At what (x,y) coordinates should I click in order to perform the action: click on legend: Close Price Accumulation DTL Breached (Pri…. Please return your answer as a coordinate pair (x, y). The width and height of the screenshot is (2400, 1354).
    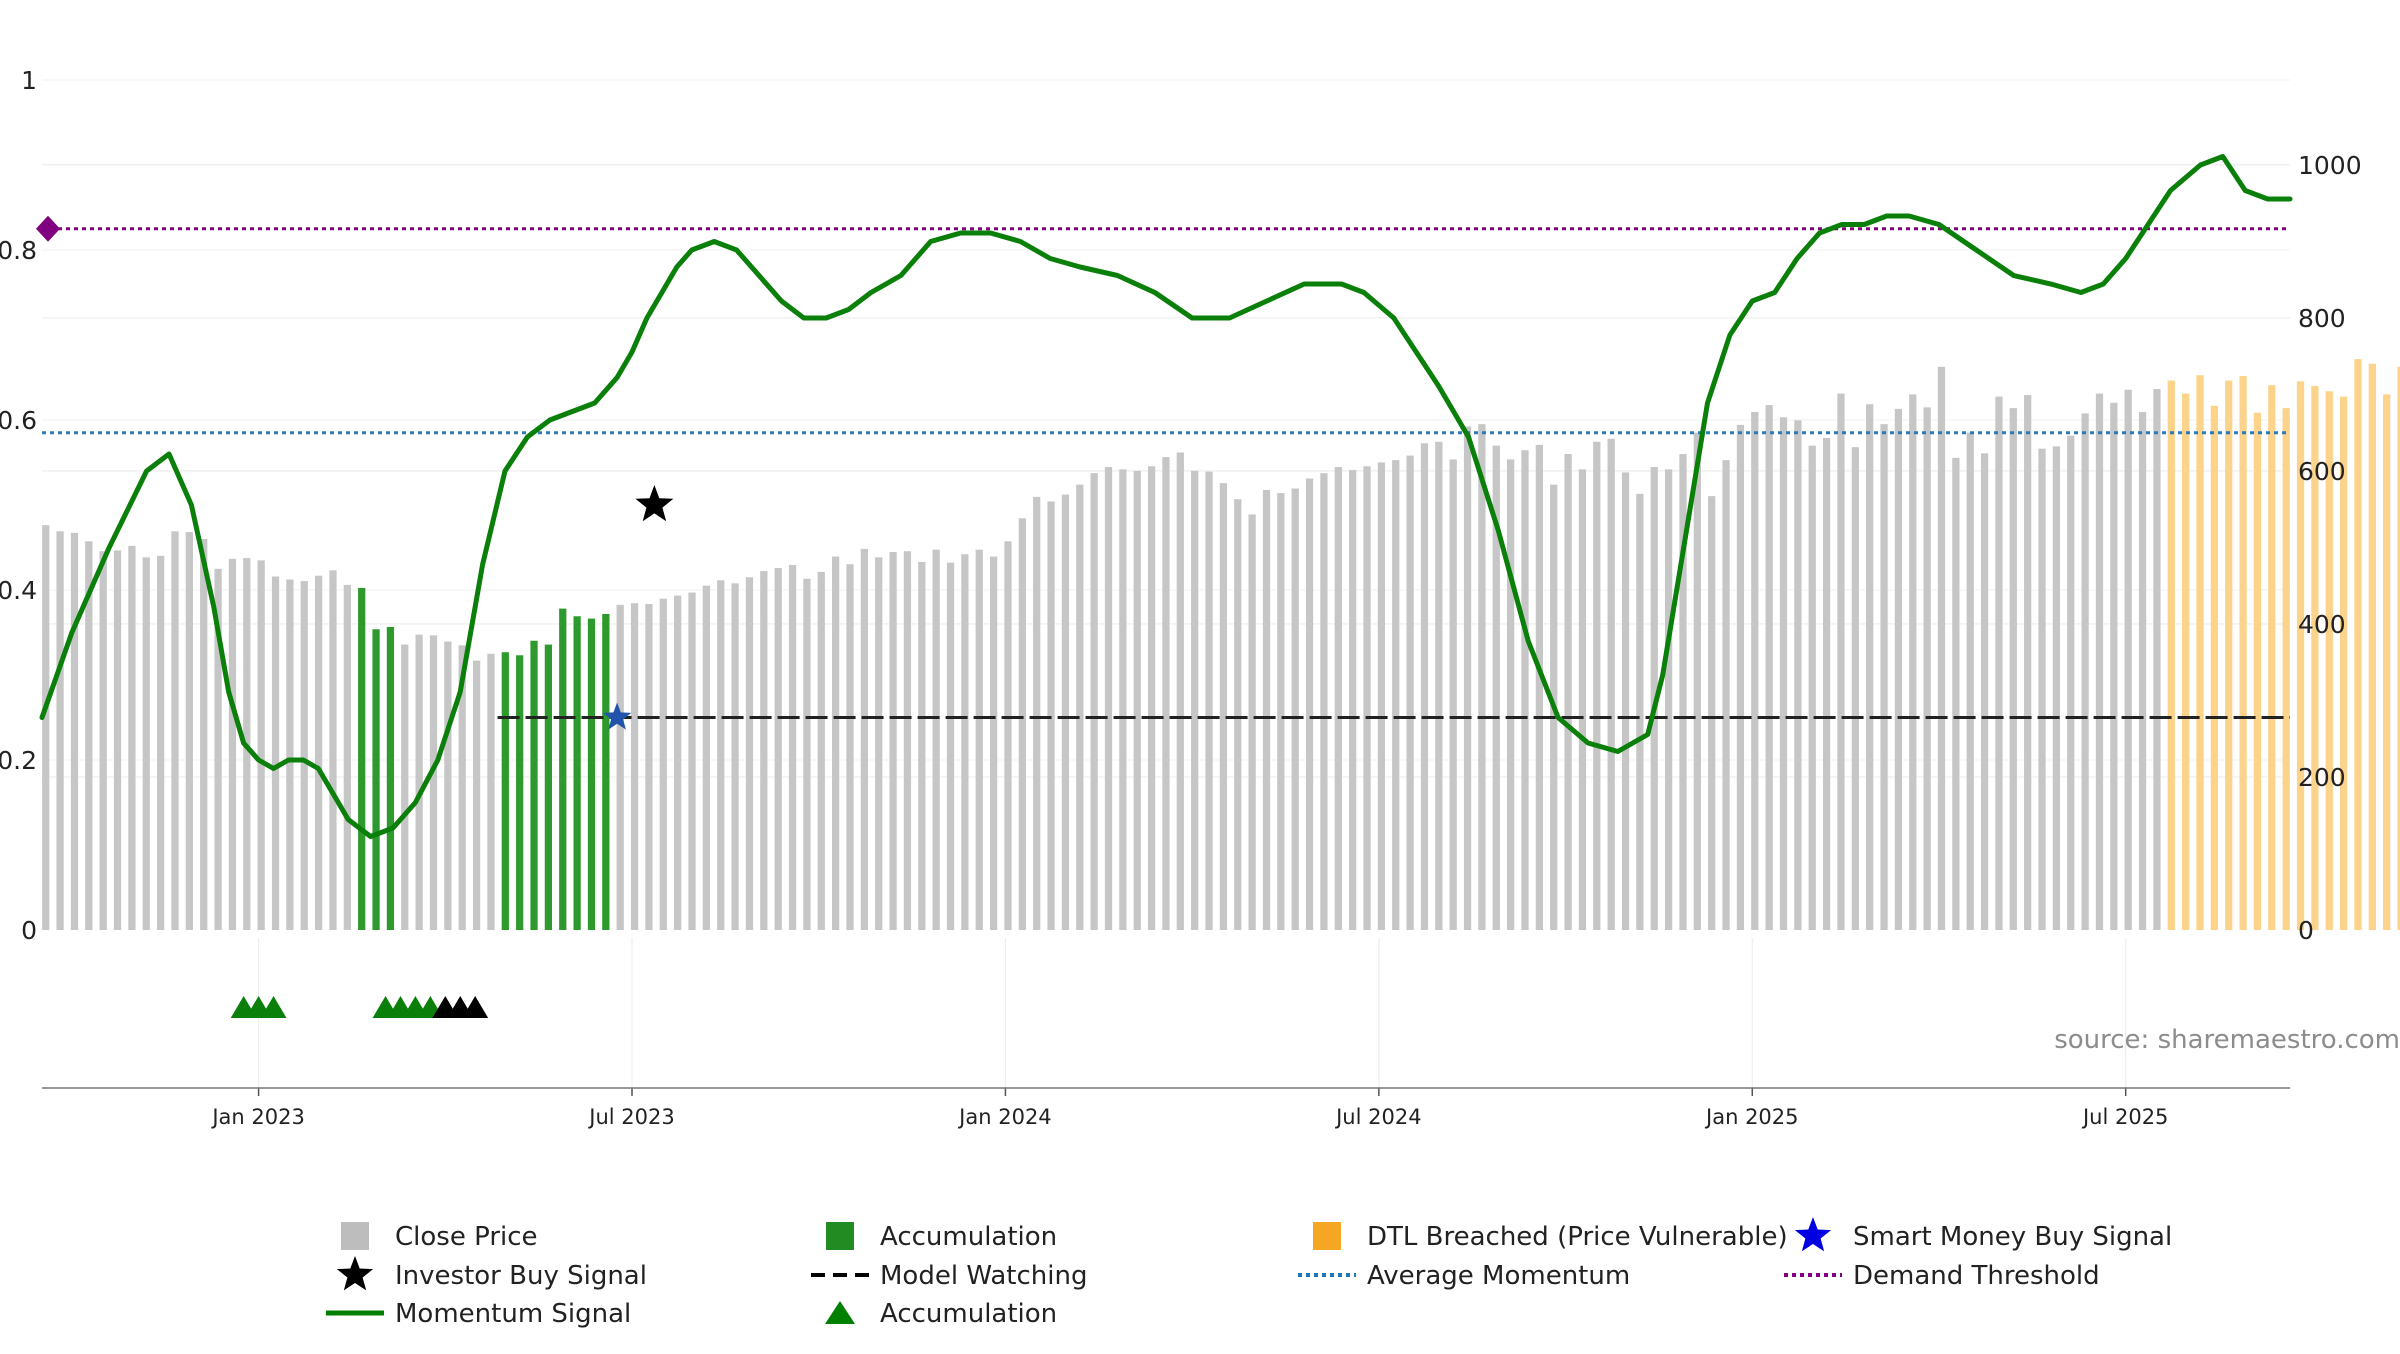
    Looking at the image, I should click on (1249, 1273).